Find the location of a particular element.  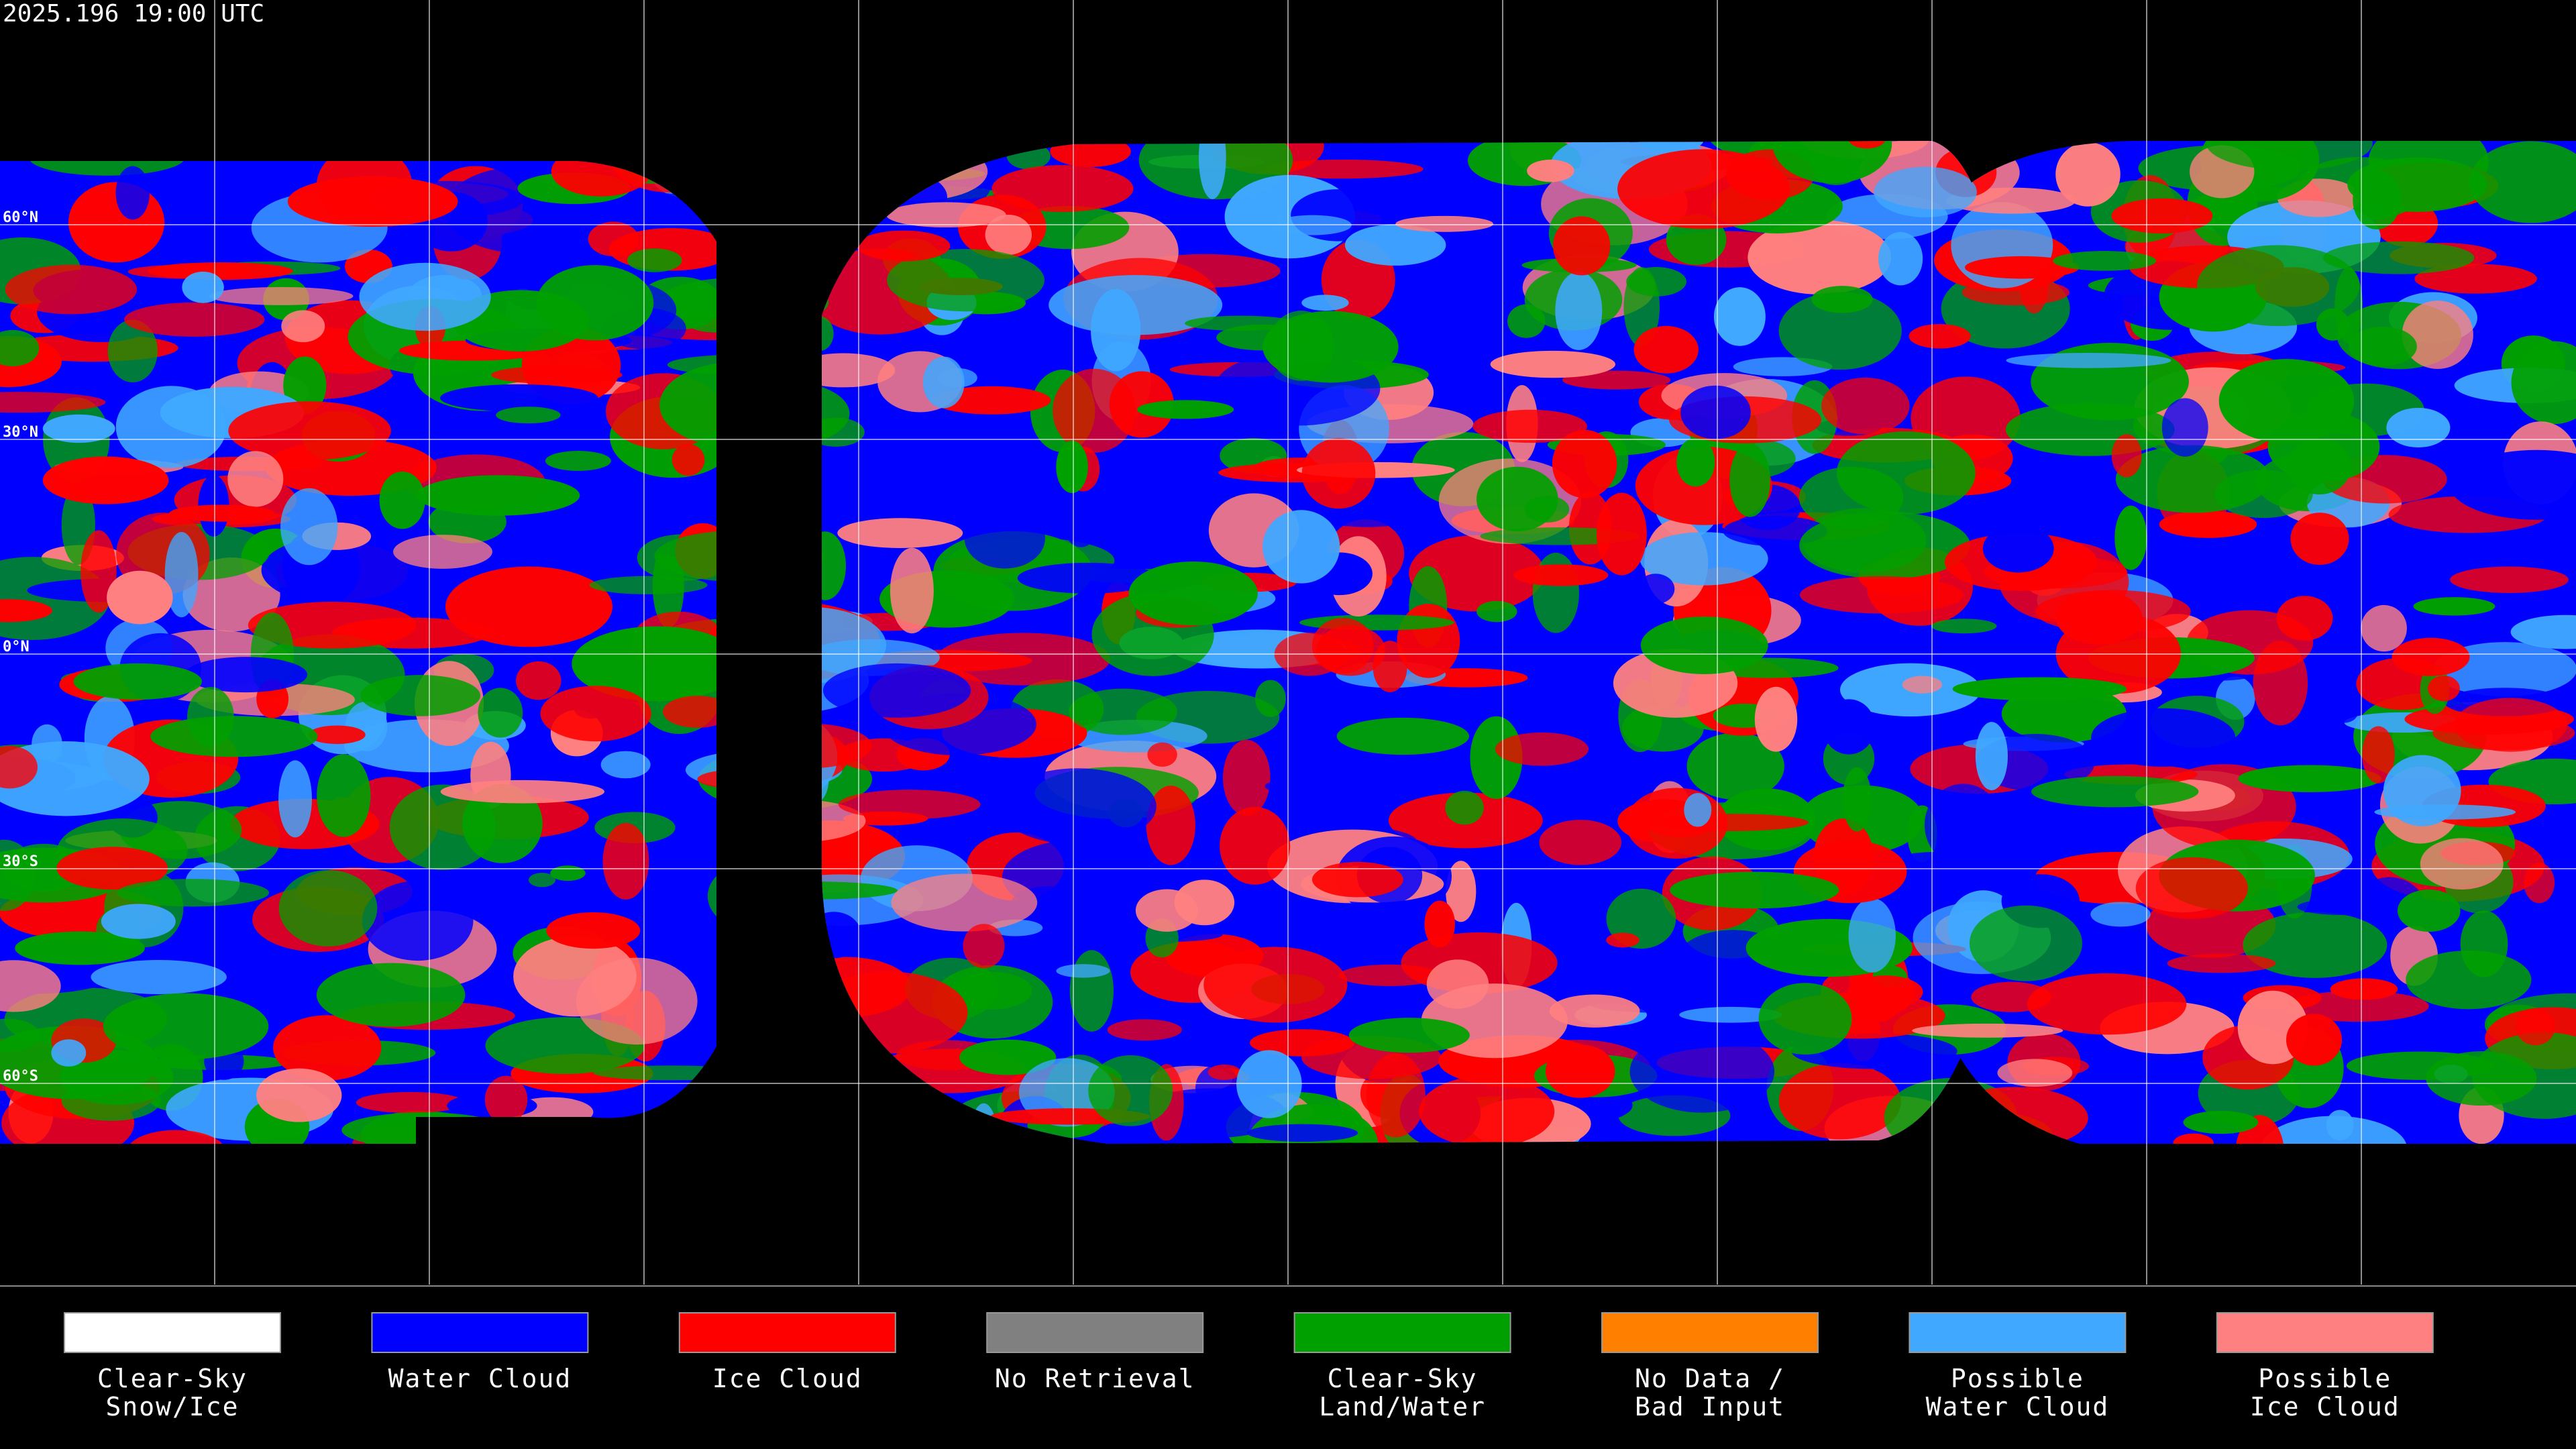

latitude-label: 60°S is located at coordinates (20, 1076).